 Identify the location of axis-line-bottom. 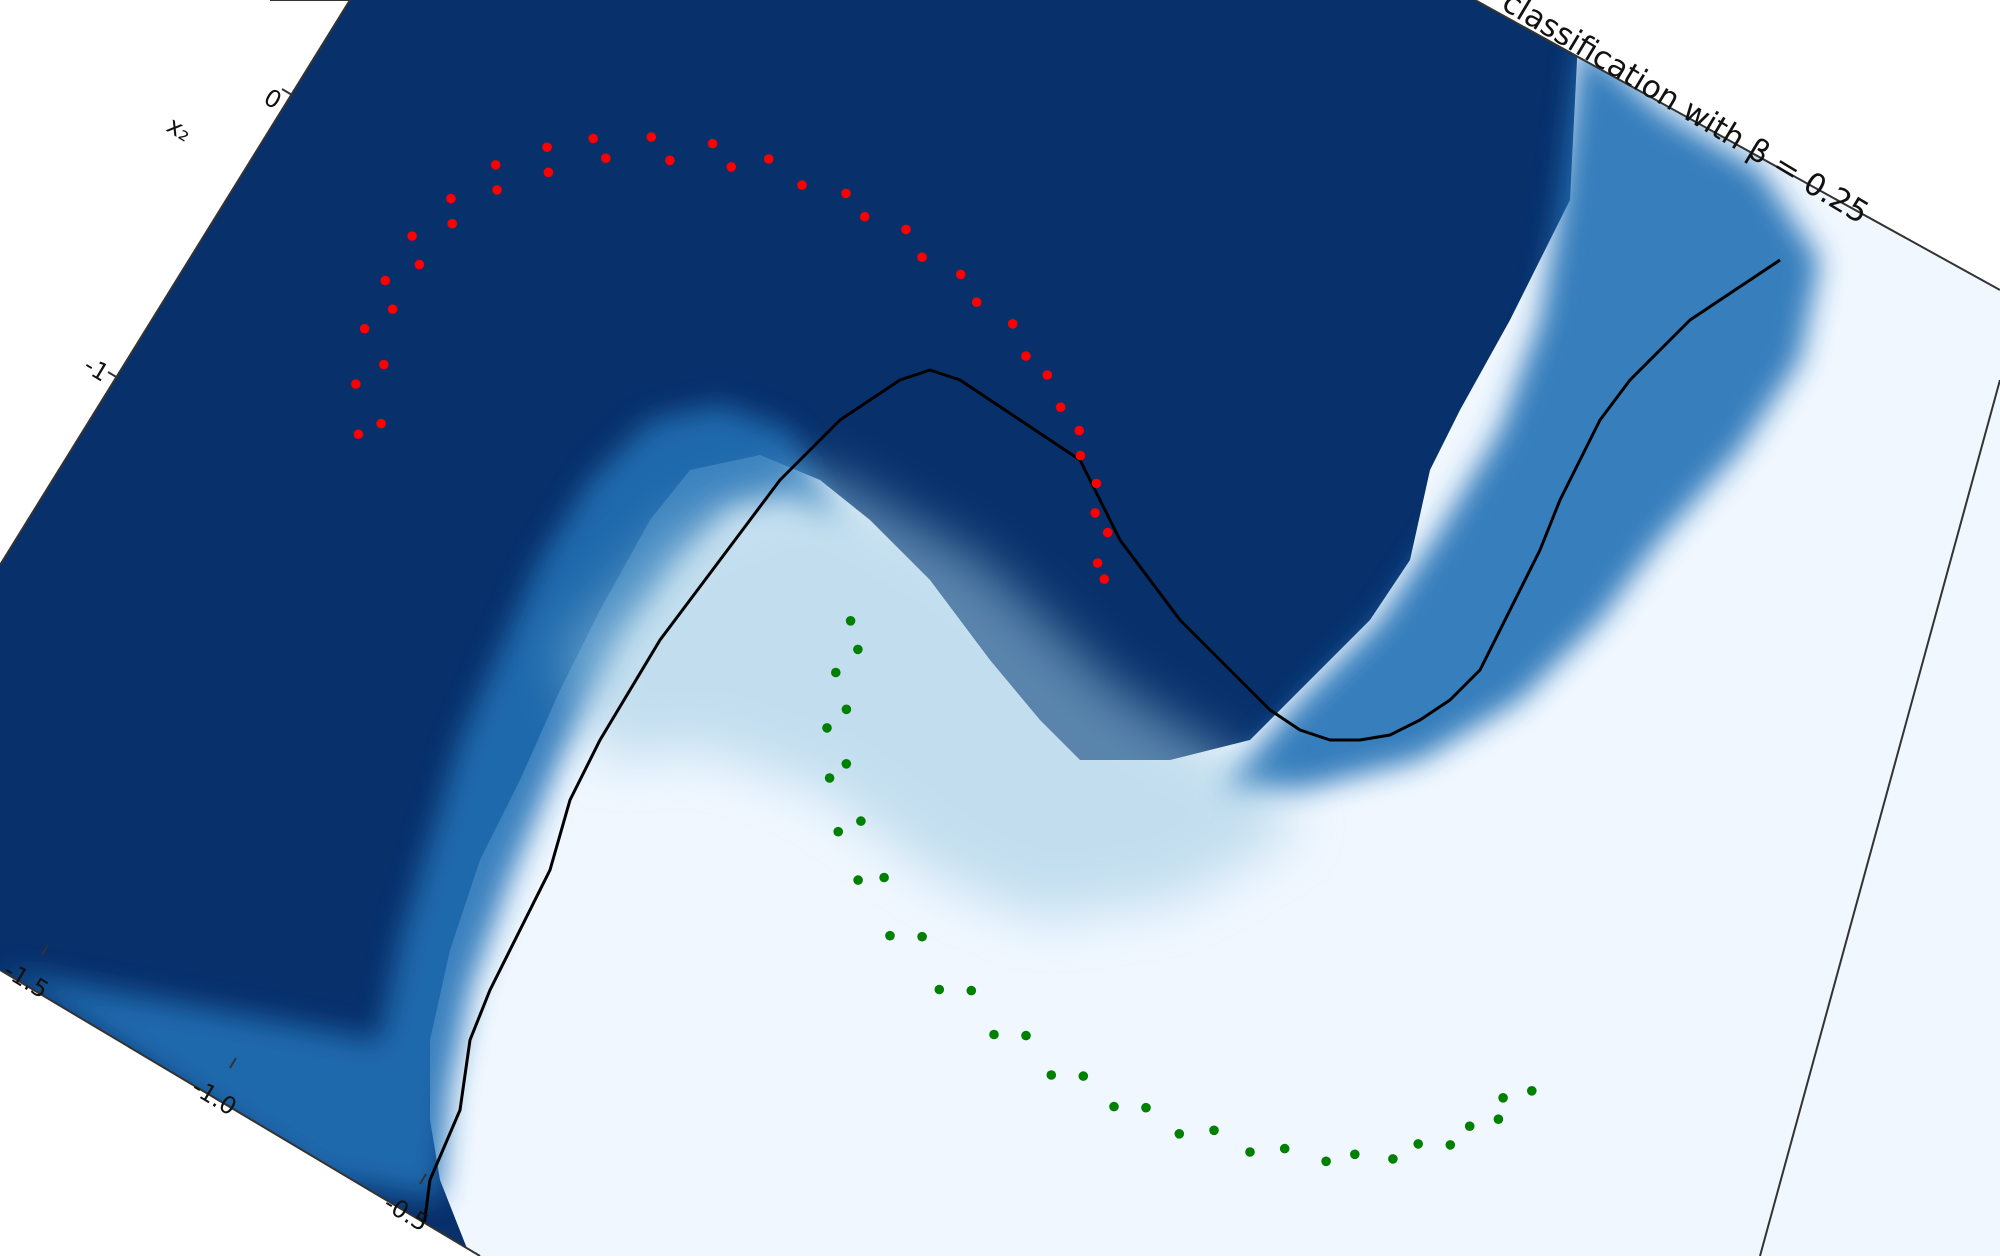
(240, 1113).